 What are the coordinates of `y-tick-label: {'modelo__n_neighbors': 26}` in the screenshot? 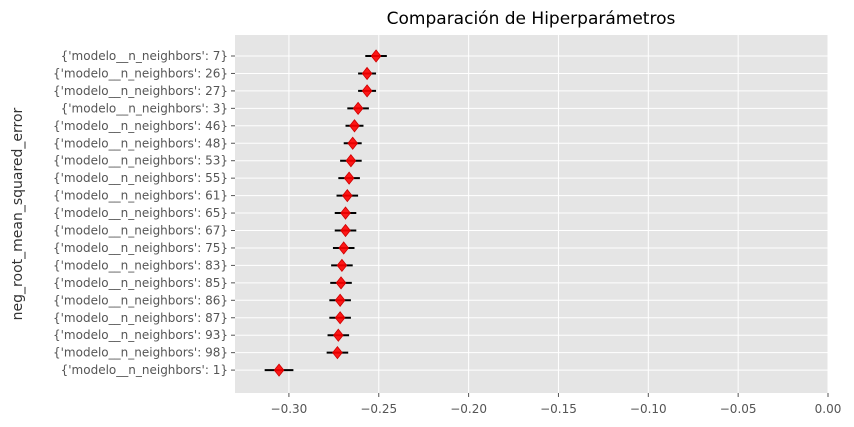 It's located at (140, 73).